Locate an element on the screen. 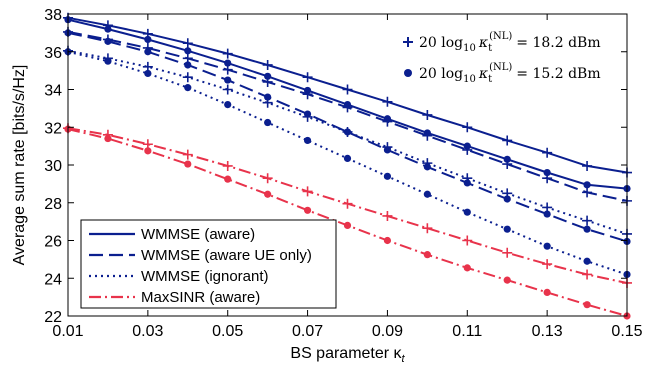 The height and width of the screenshot is (380, 656). y-tick-label: 38 is located at coordinates (53, 15).